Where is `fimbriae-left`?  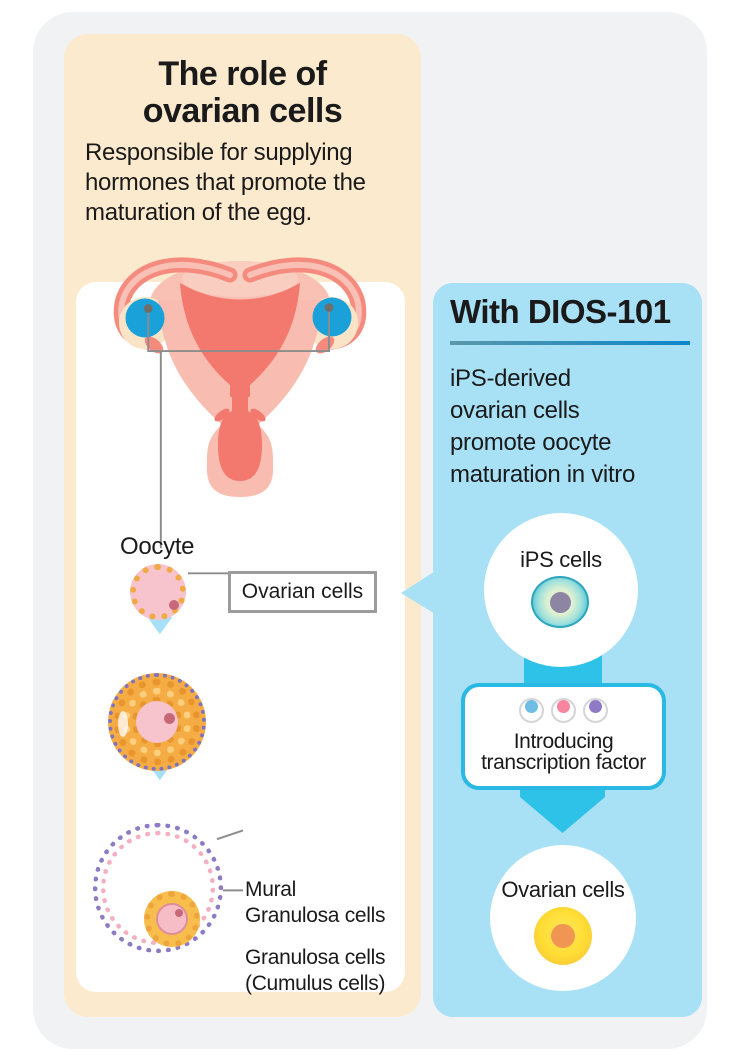 fimbriae-left is located at coordinates (154, 345).